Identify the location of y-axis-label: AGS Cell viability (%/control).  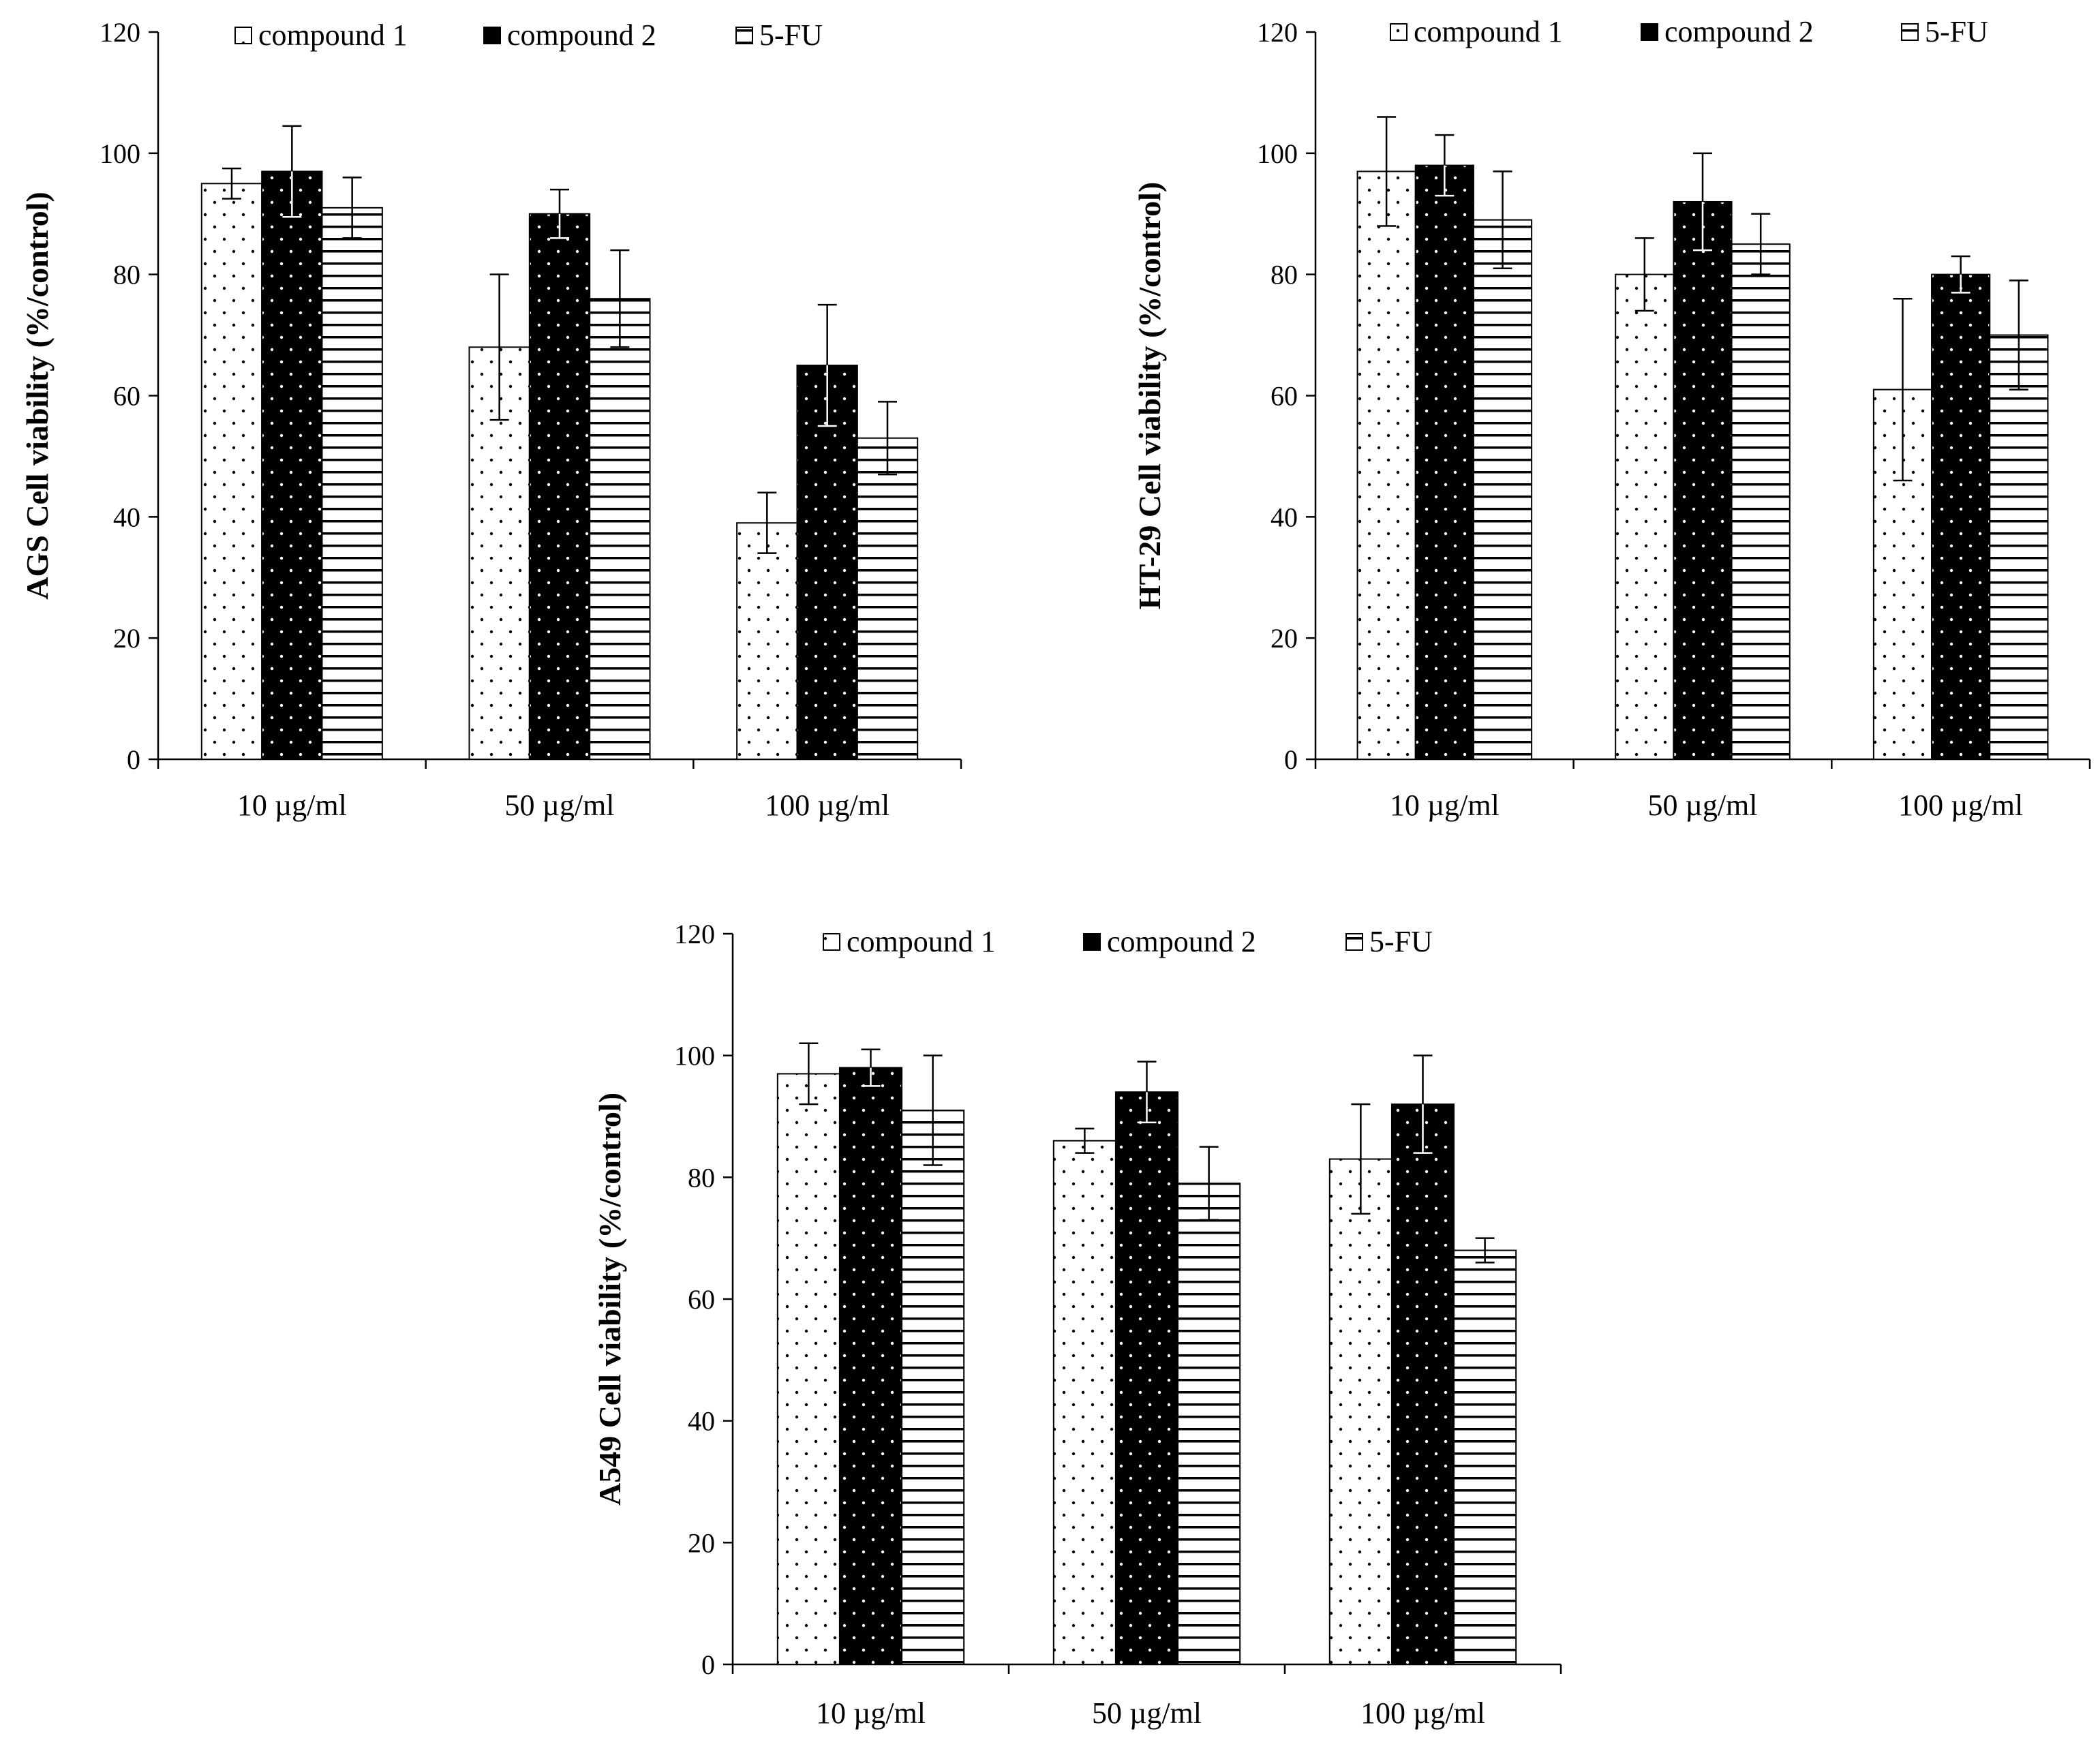
(37, 396).